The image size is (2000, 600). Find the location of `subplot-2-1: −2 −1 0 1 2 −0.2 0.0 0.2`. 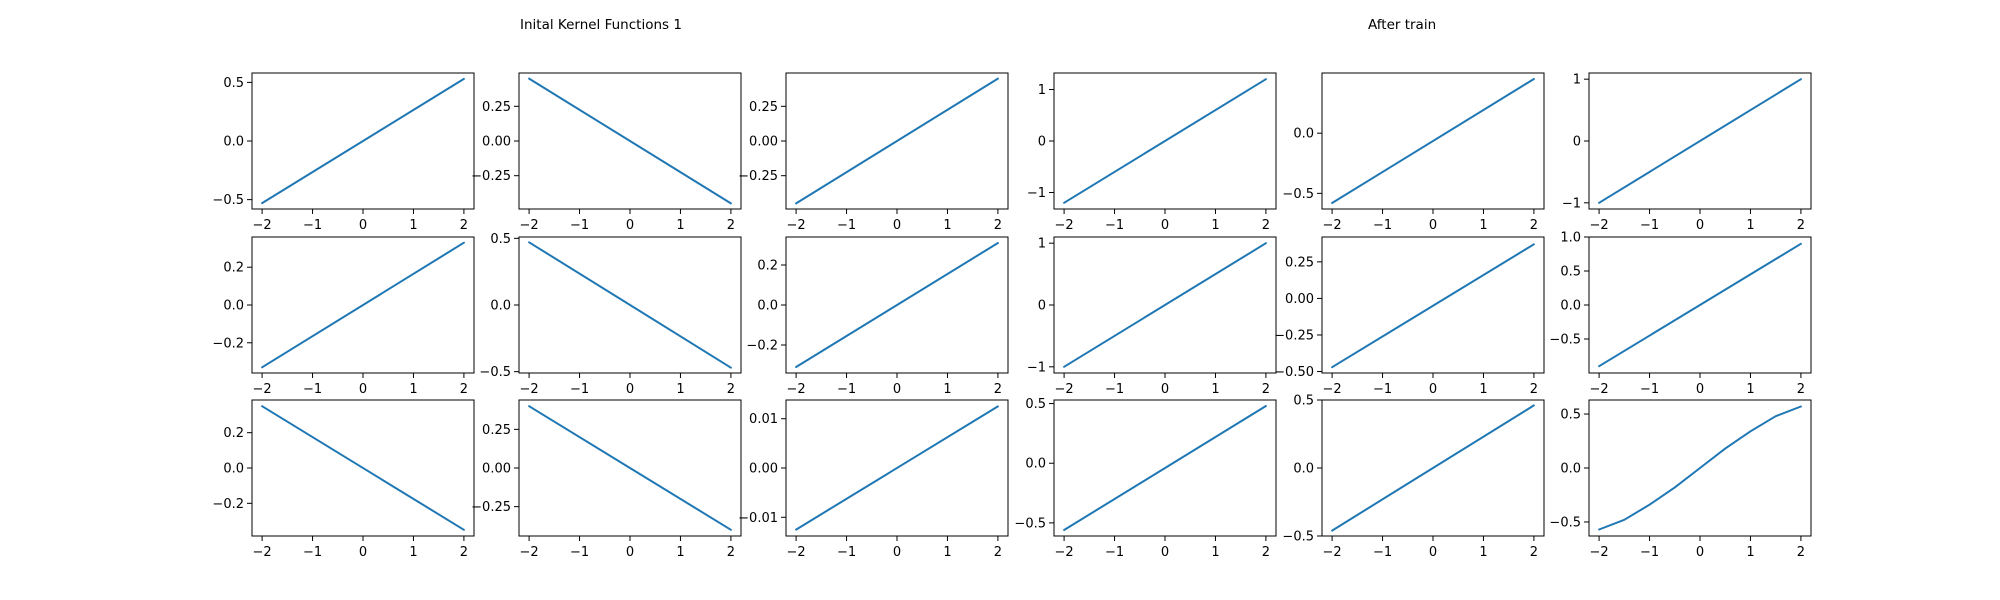

subplot-2-1: −2 −1 0 1 2 −0.2 0.0 0.2 is located at coordinates (343, 316).